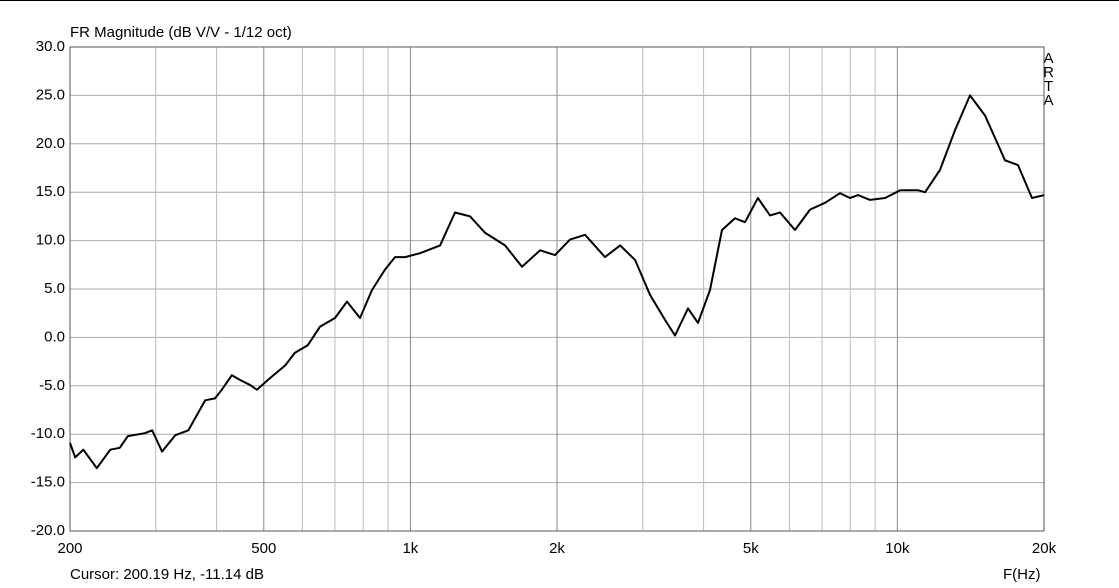 This screenshot has height=588, width=1119. What do you see at coordinates (48, 433) in the screenshot?
I see `y-tick-label: -10.0` at bounding box center [48, 433].